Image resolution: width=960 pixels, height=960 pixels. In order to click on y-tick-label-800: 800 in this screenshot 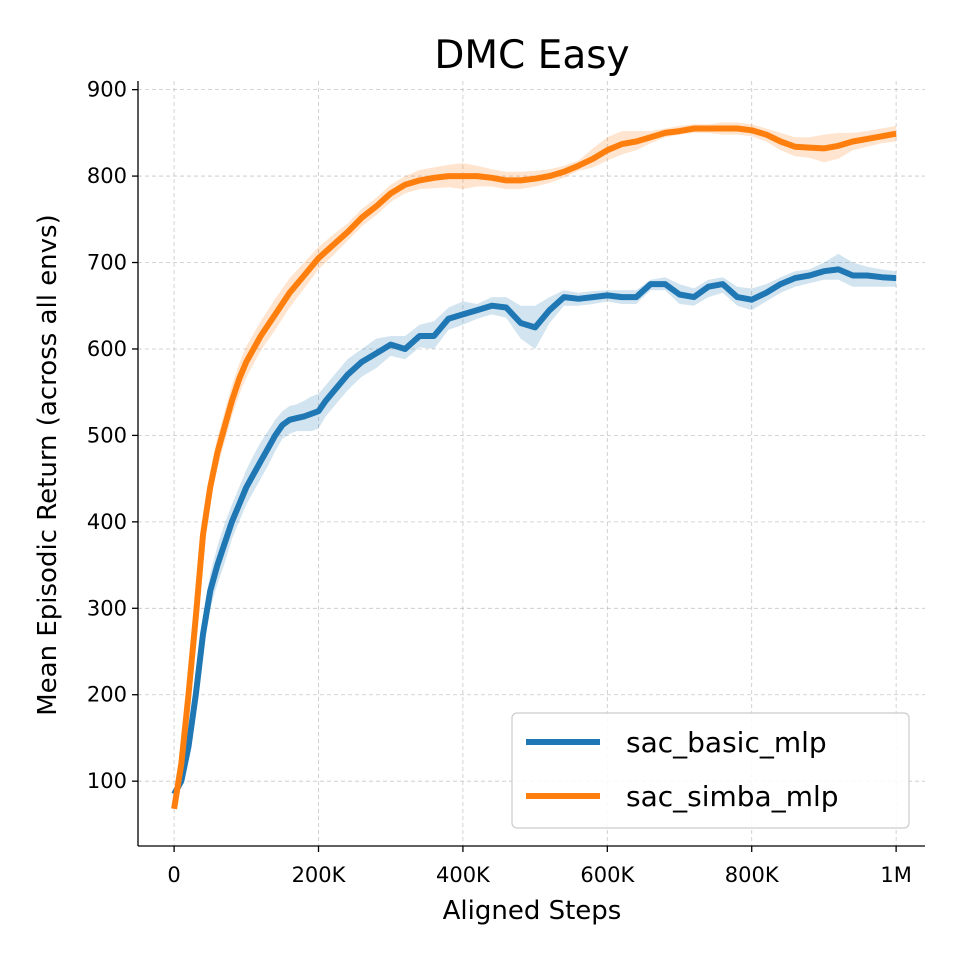, I will do `click(107, 176)`.